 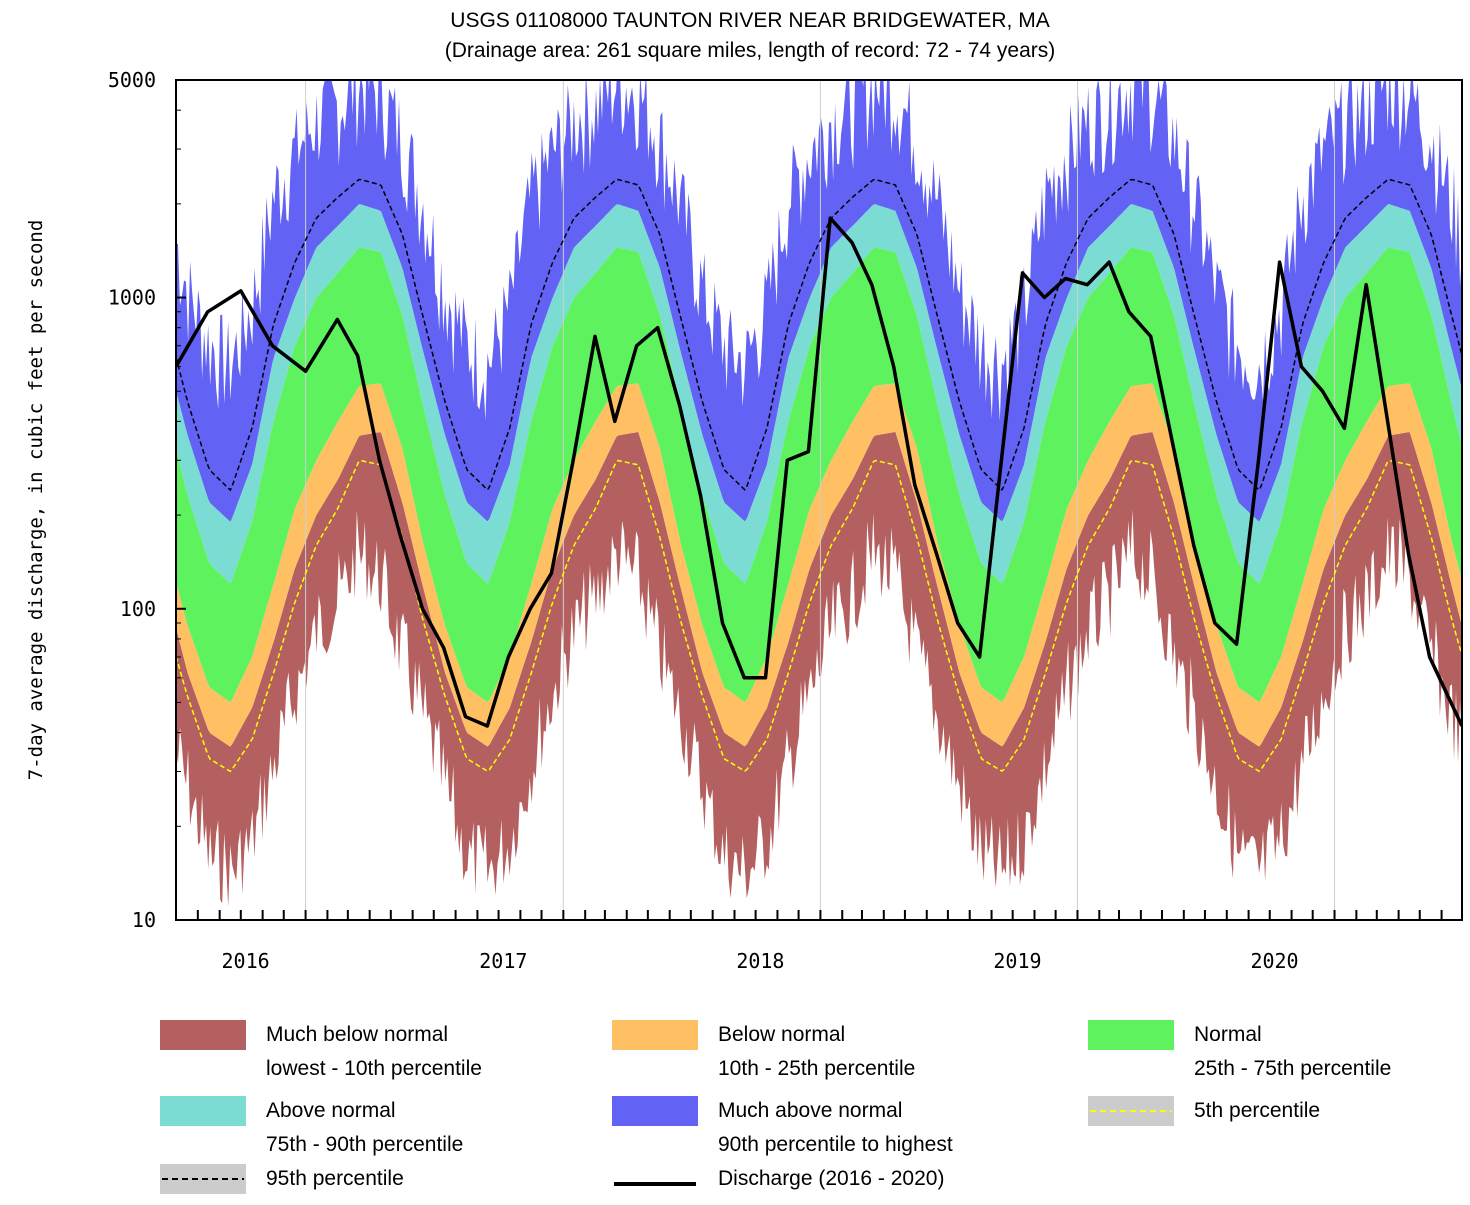 What do you see at coordinates (357, 1034) in the screenshot?
I see `legend-label: Much below normal` at bounding box center [357, 1034].